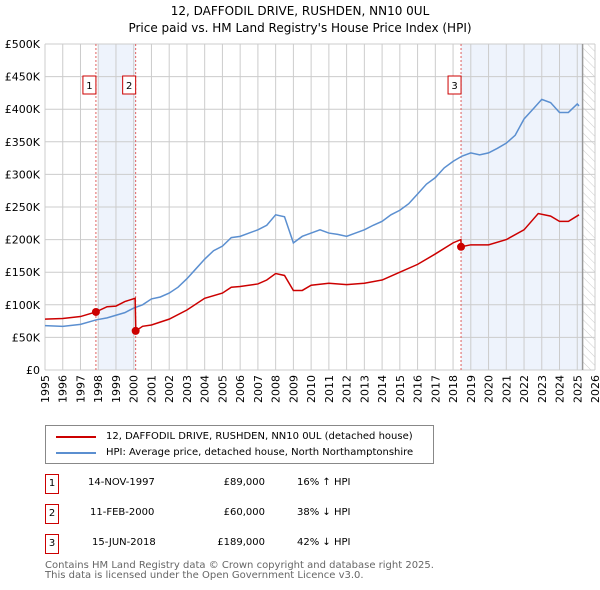  What do you see at coordinates (222, 389) in the screenshot?
I see `x-tick-label: 2005` at bounding box center [222, 389].